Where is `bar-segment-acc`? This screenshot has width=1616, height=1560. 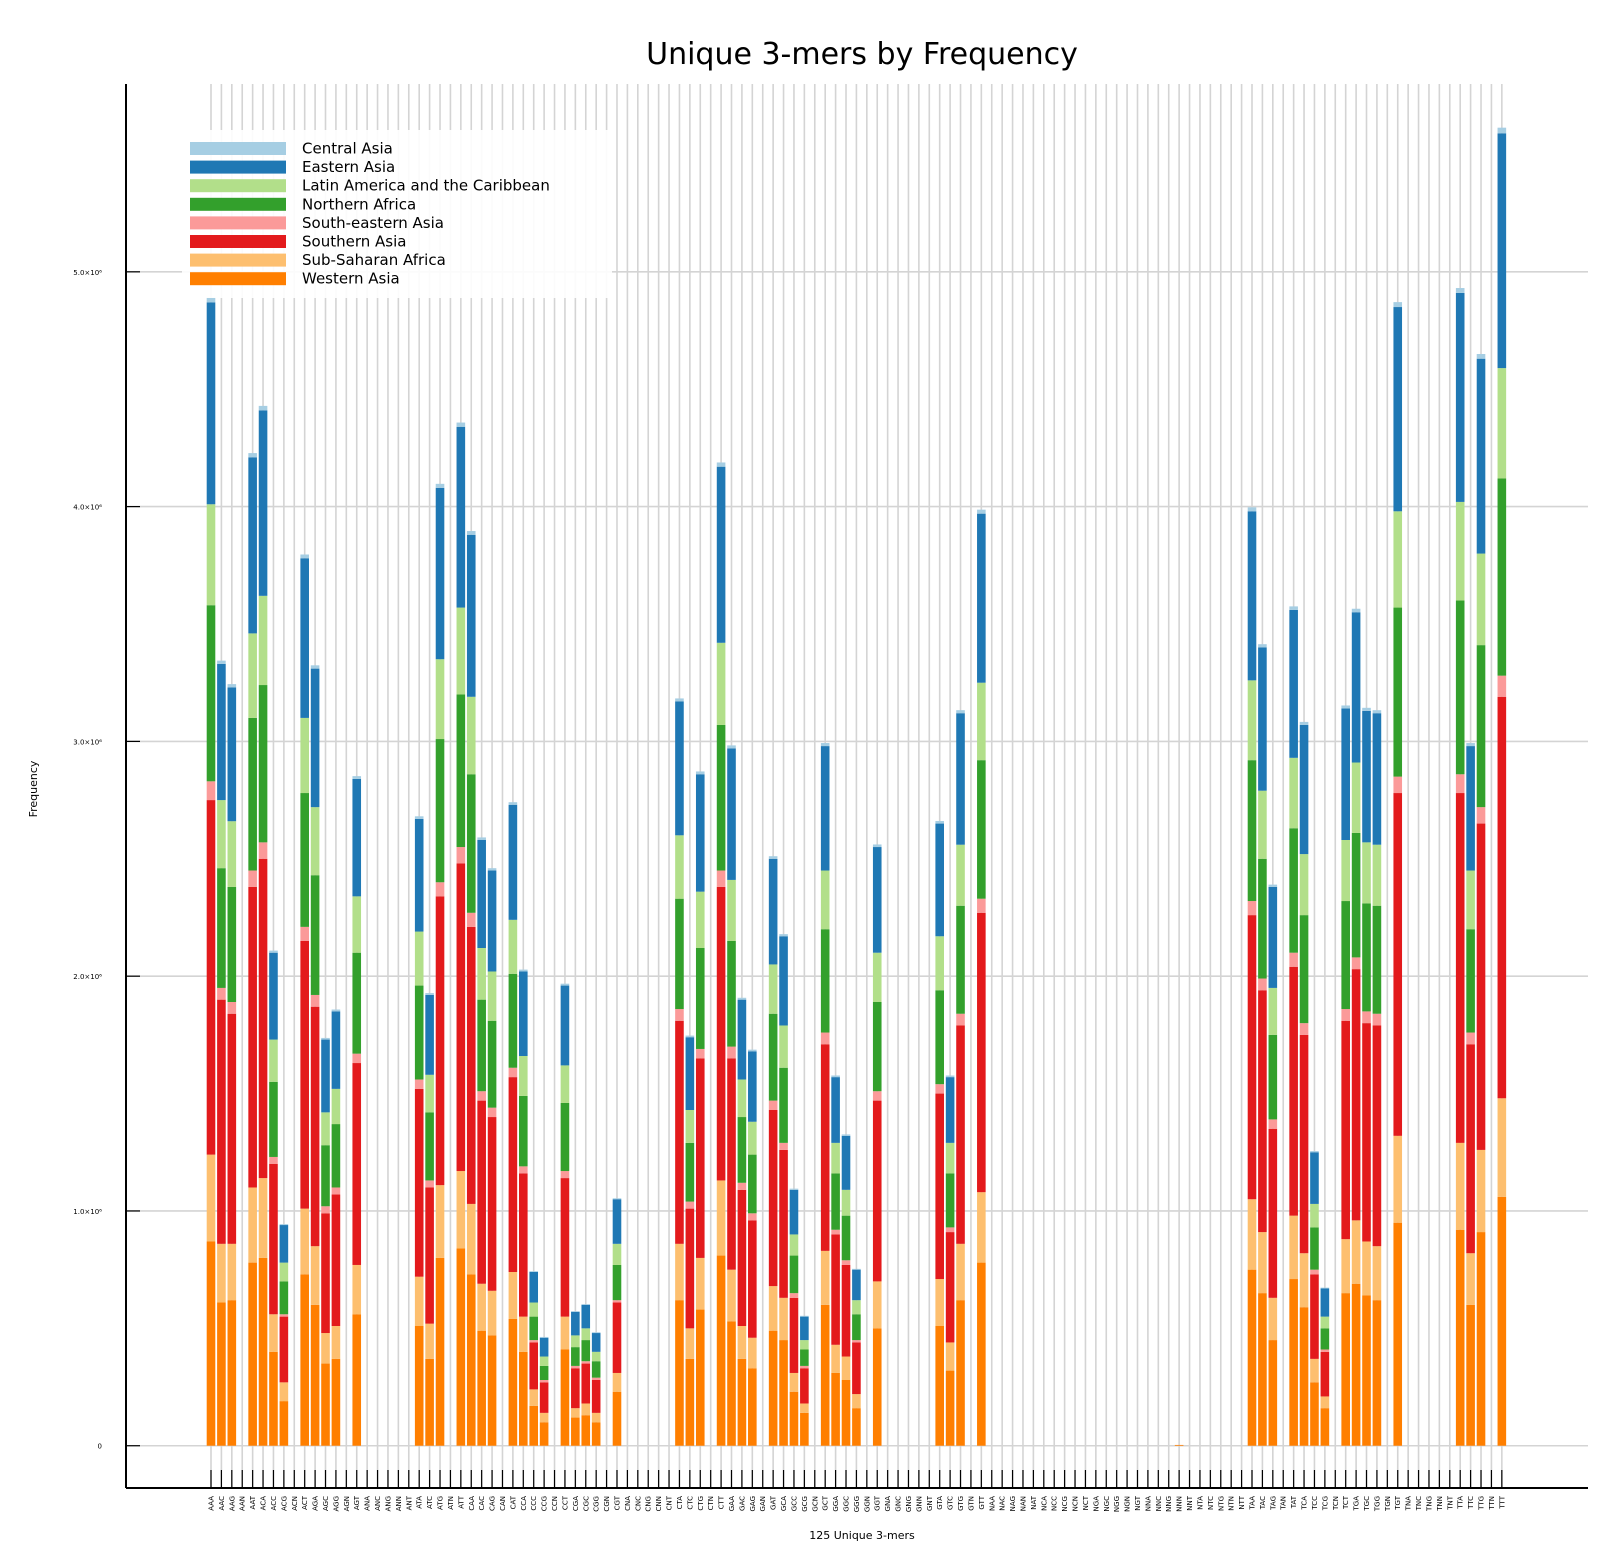
bar-segment-acc is located at coordinates (273, 1160).